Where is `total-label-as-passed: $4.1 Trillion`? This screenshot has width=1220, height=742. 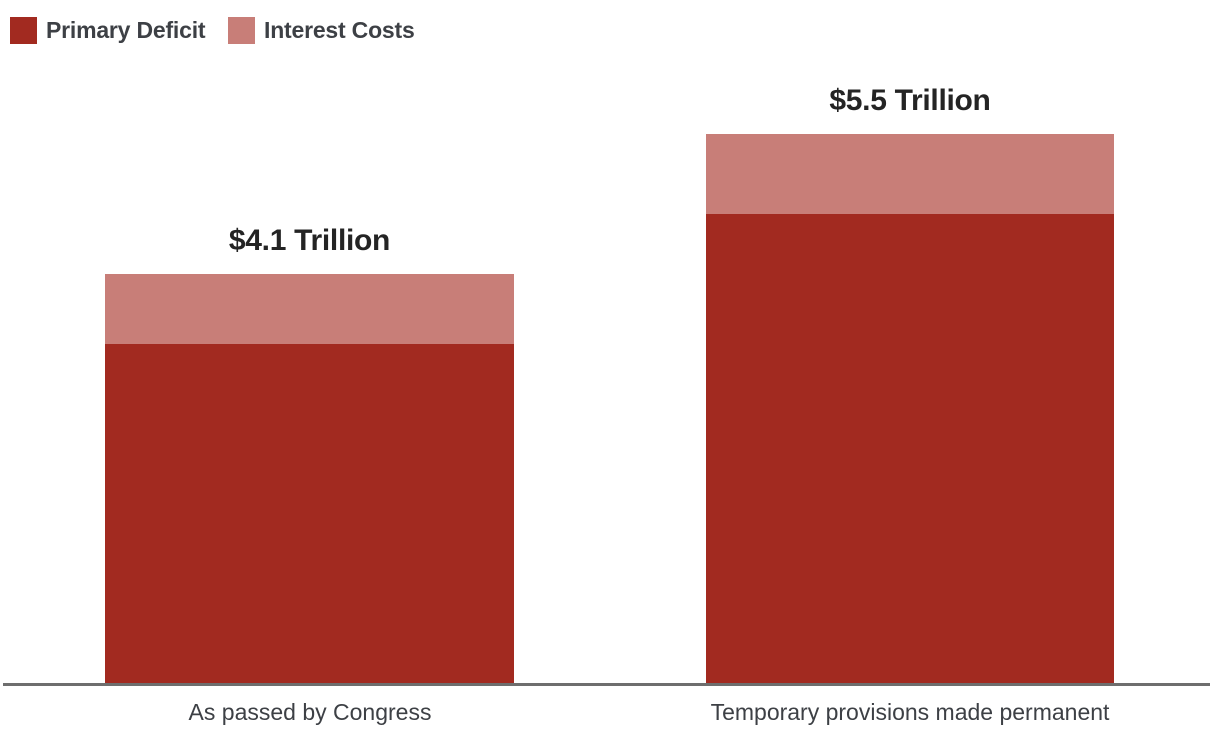
total-label-as-passed: $4.1 Trillion is located at coordinates (309, 240).